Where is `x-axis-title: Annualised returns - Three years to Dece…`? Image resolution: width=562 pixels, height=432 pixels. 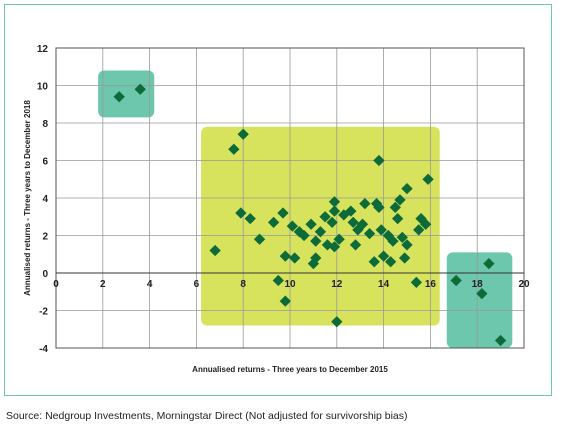
x-axis-title: Annualised returns - Three years to Dece… is located at coordinates (290, 369).